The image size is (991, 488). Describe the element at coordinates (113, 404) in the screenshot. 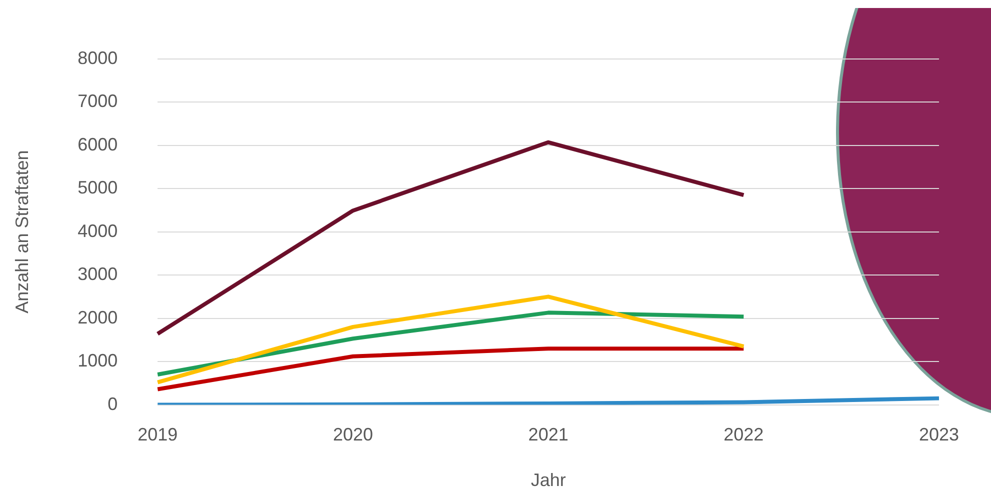

I see `y-tick-label: 0` at that location.